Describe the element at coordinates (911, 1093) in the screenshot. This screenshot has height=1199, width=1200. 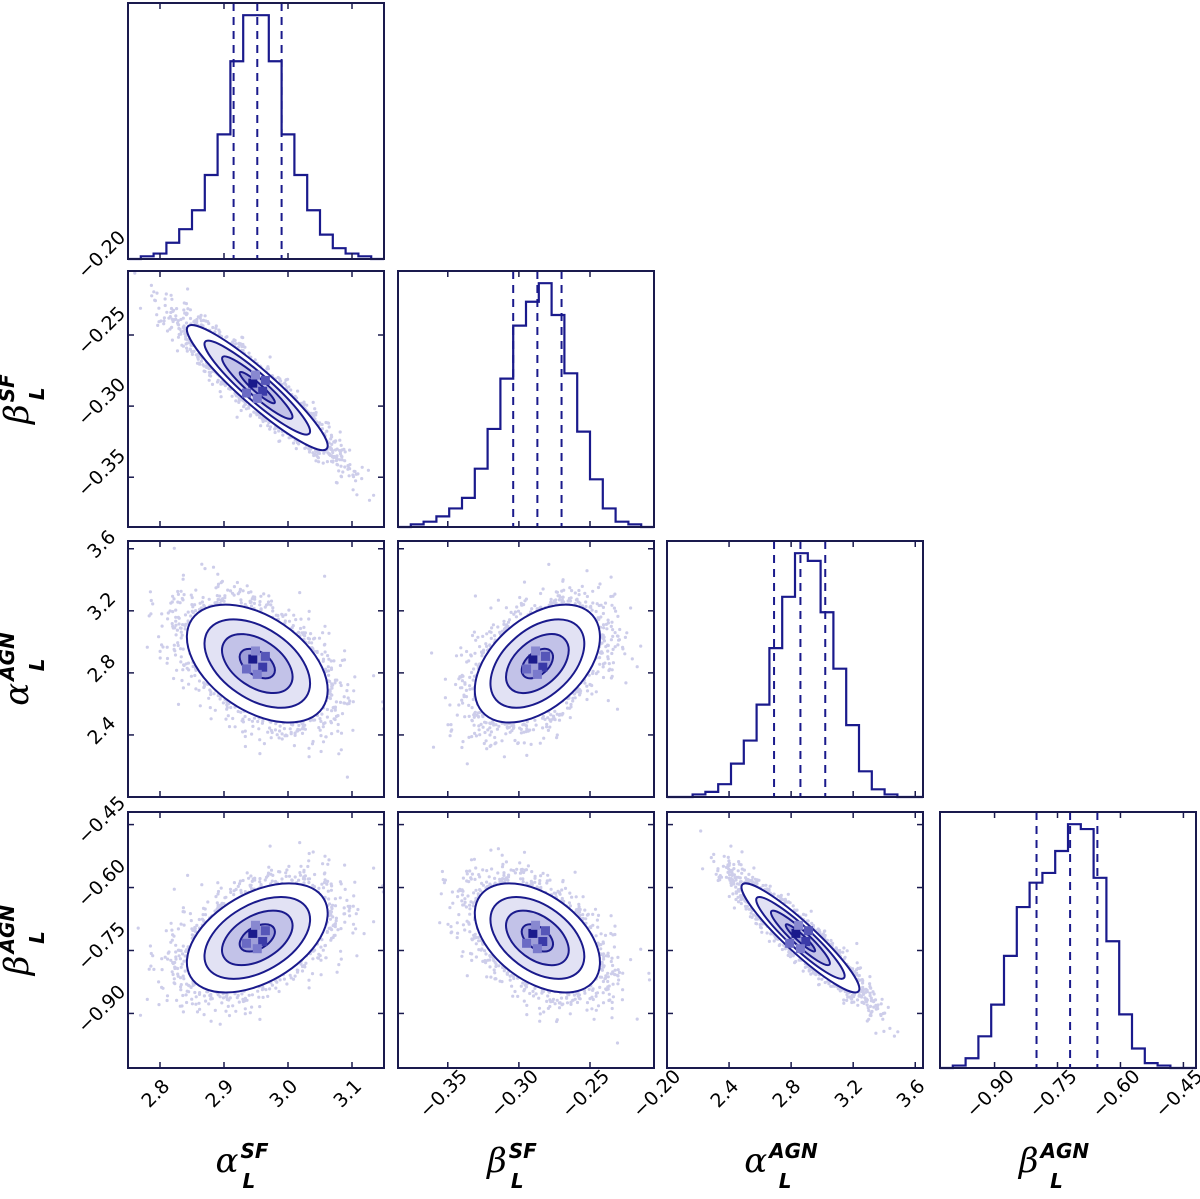
I see `x-tick-label: 3.6` at that location.